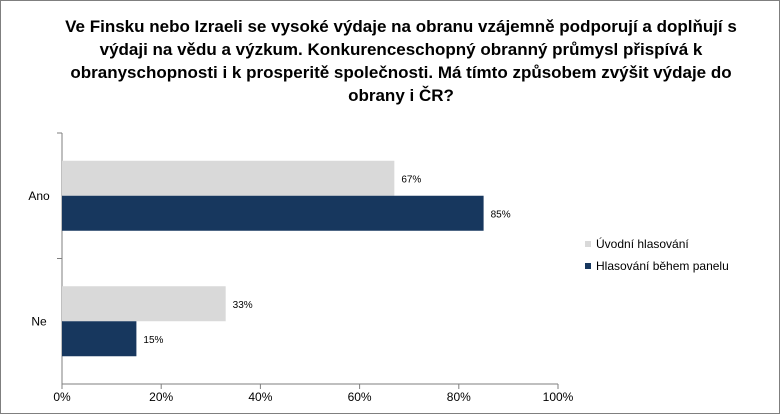 The image size is (780, 414). I want to click on data-label: 15%, so click(153, 340).